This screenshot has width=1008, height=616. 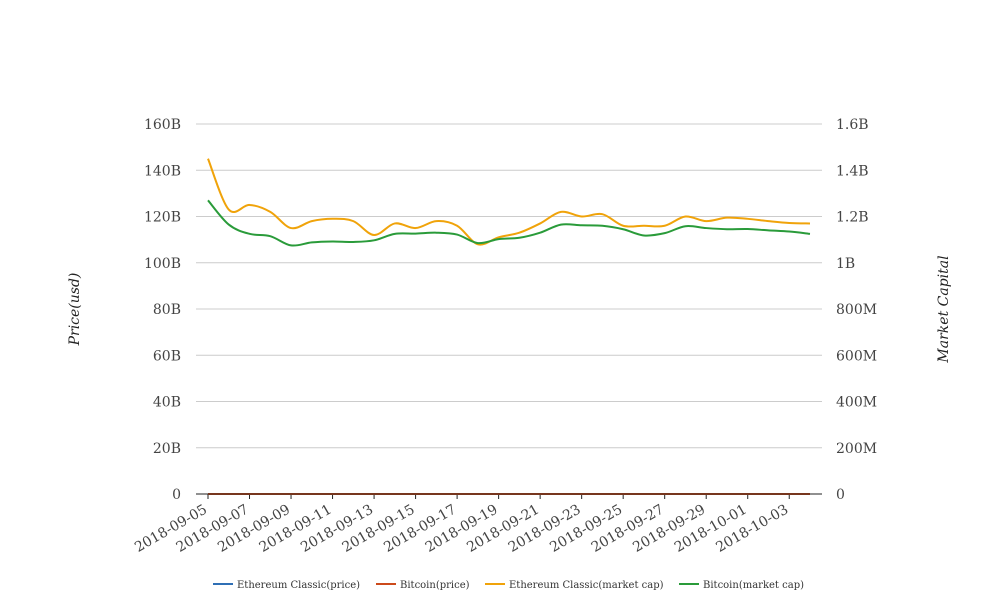 What do you see at coordinates (167, 449) in the screenshot?
I see `left-tick-label: 20B` at bounding box center [167, 449].